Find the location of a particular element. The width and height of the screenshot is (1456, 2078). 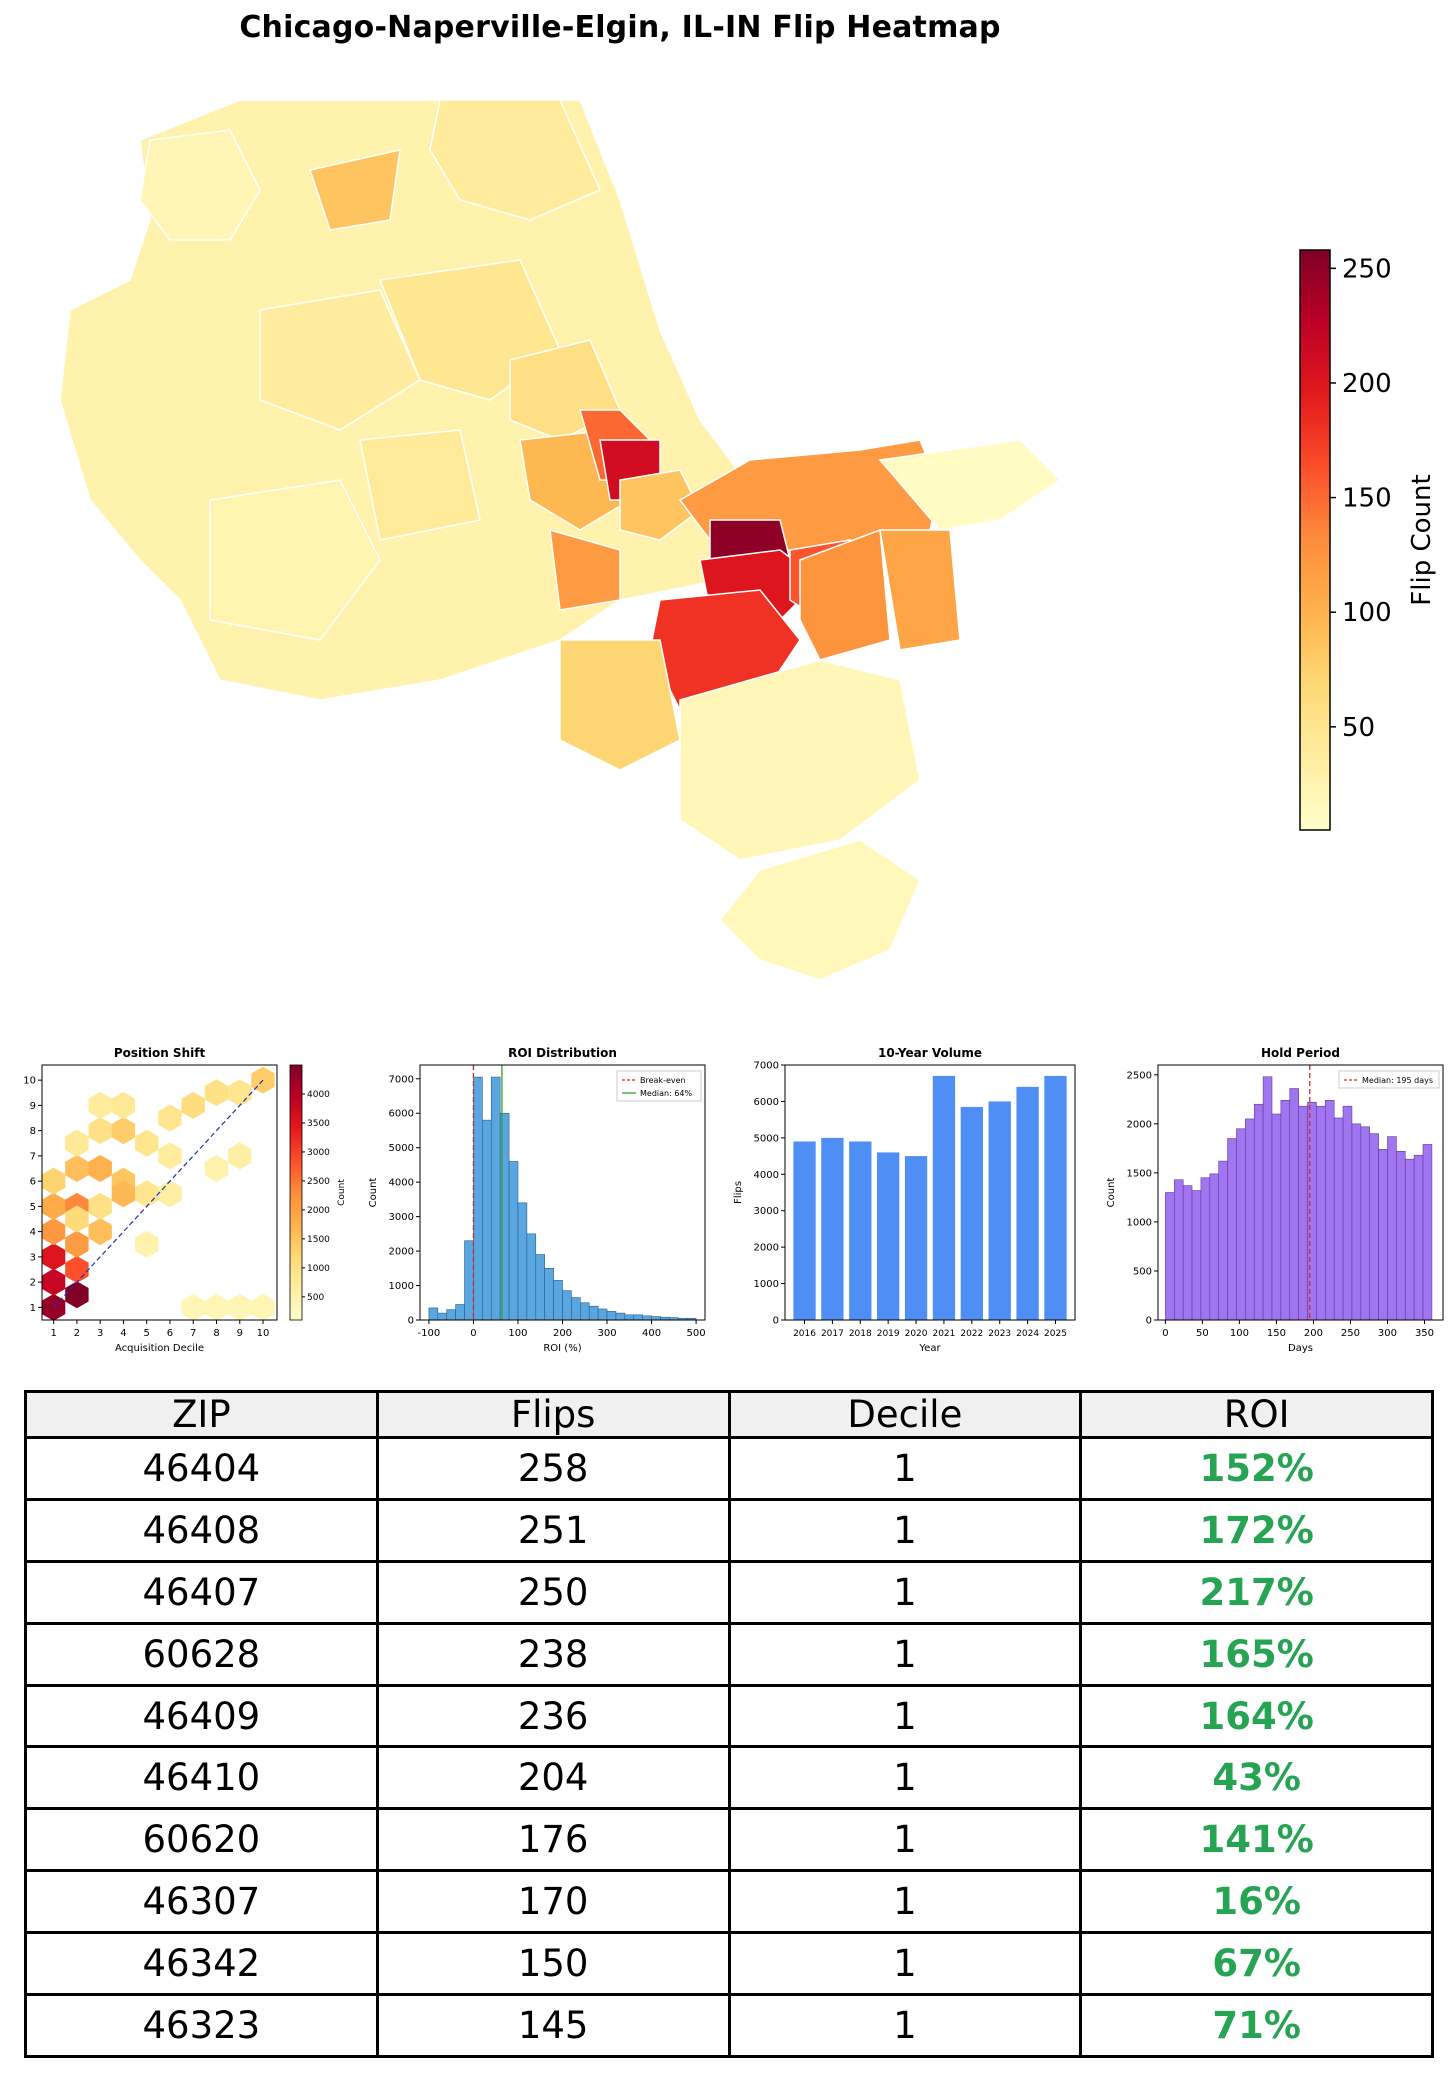

y-tick-label: 2 is located at coordinates (33, 1283).